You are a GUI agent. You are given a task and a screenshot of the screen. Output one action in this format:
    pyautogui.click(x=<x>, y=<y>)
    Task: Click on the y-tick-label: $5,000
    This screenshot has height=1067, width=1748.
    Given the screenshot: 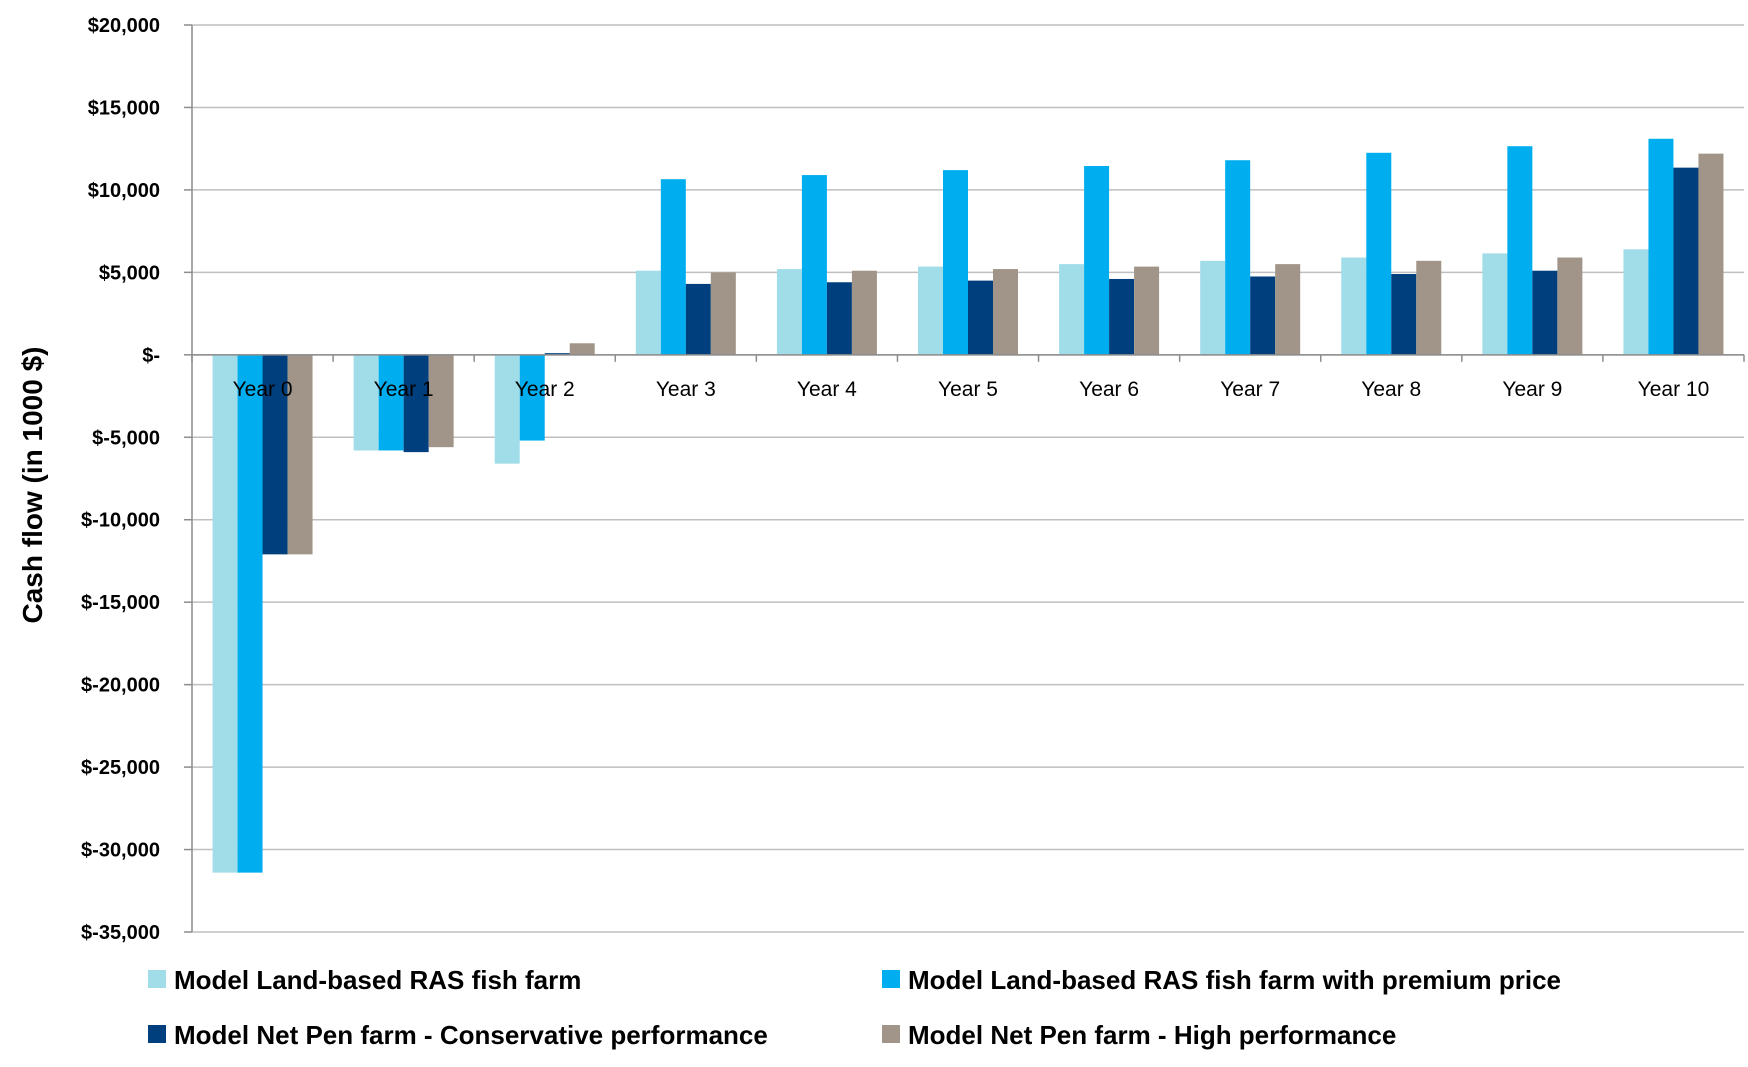 What is the action you would take?
    pyautogui.click(x=129, y=273)
    